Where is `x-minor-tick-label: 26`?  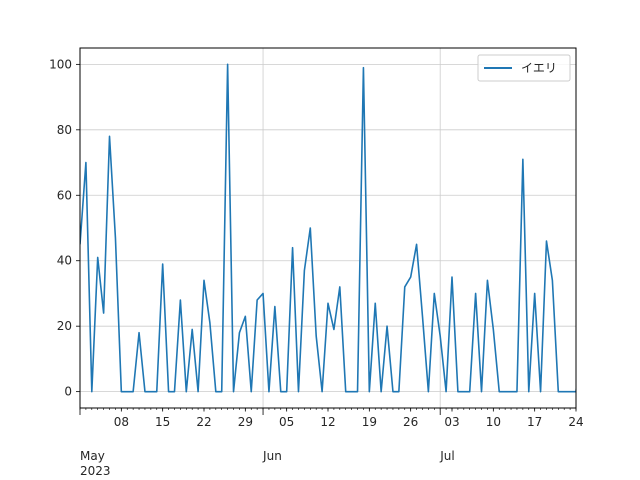 x-minor-tick-label: 26 is located at coordinates (410, 422).